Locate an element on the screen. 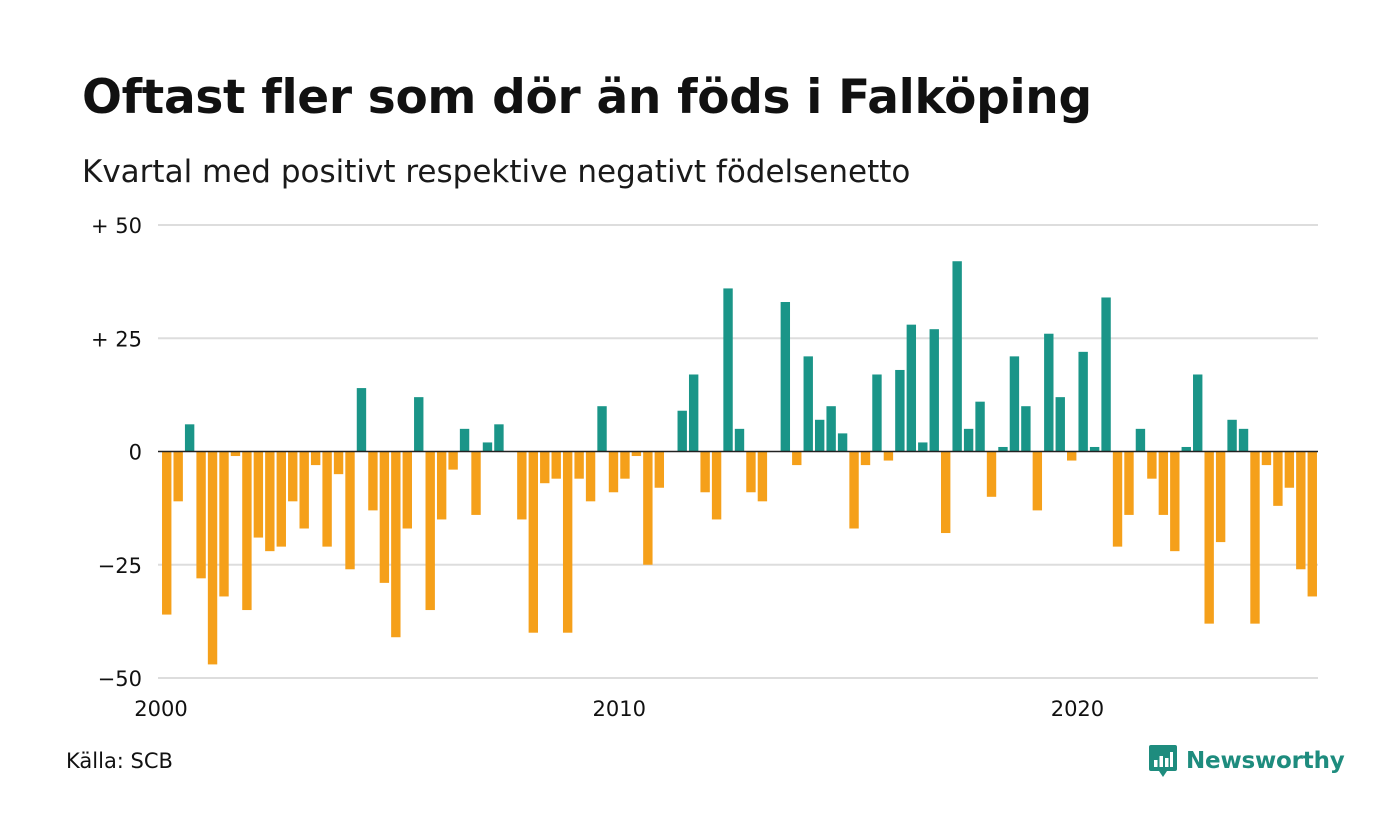  newsworthy-logo-icon is located at coordinates (1163, 761).